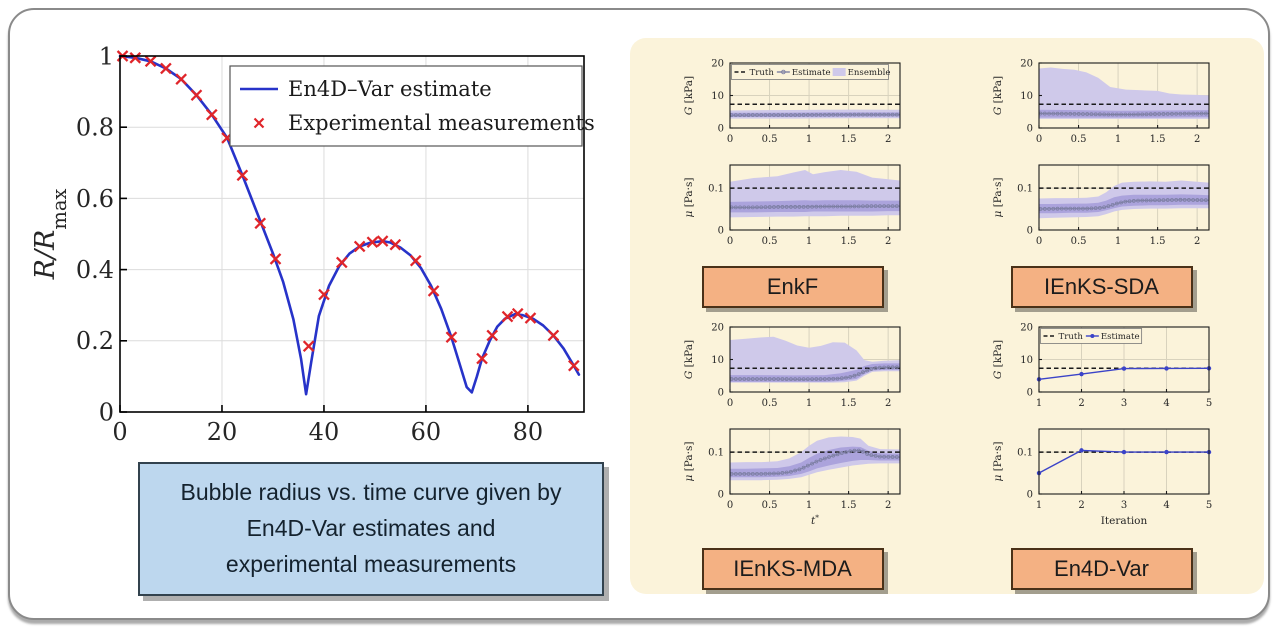 The height and width of the screenshot is (638, 1280). I want to click on svg-text: Experimental measurements, so click(441, 123).